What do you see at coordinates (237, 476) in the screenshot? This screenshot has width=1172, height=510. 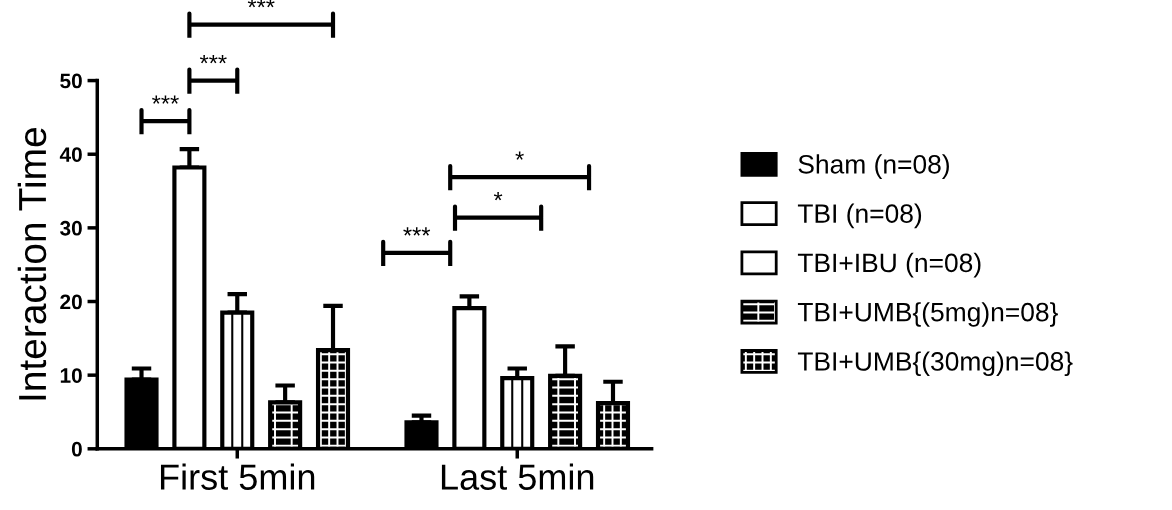 I see `x-tick-label: First 5min` at bounding box center [237, 476].